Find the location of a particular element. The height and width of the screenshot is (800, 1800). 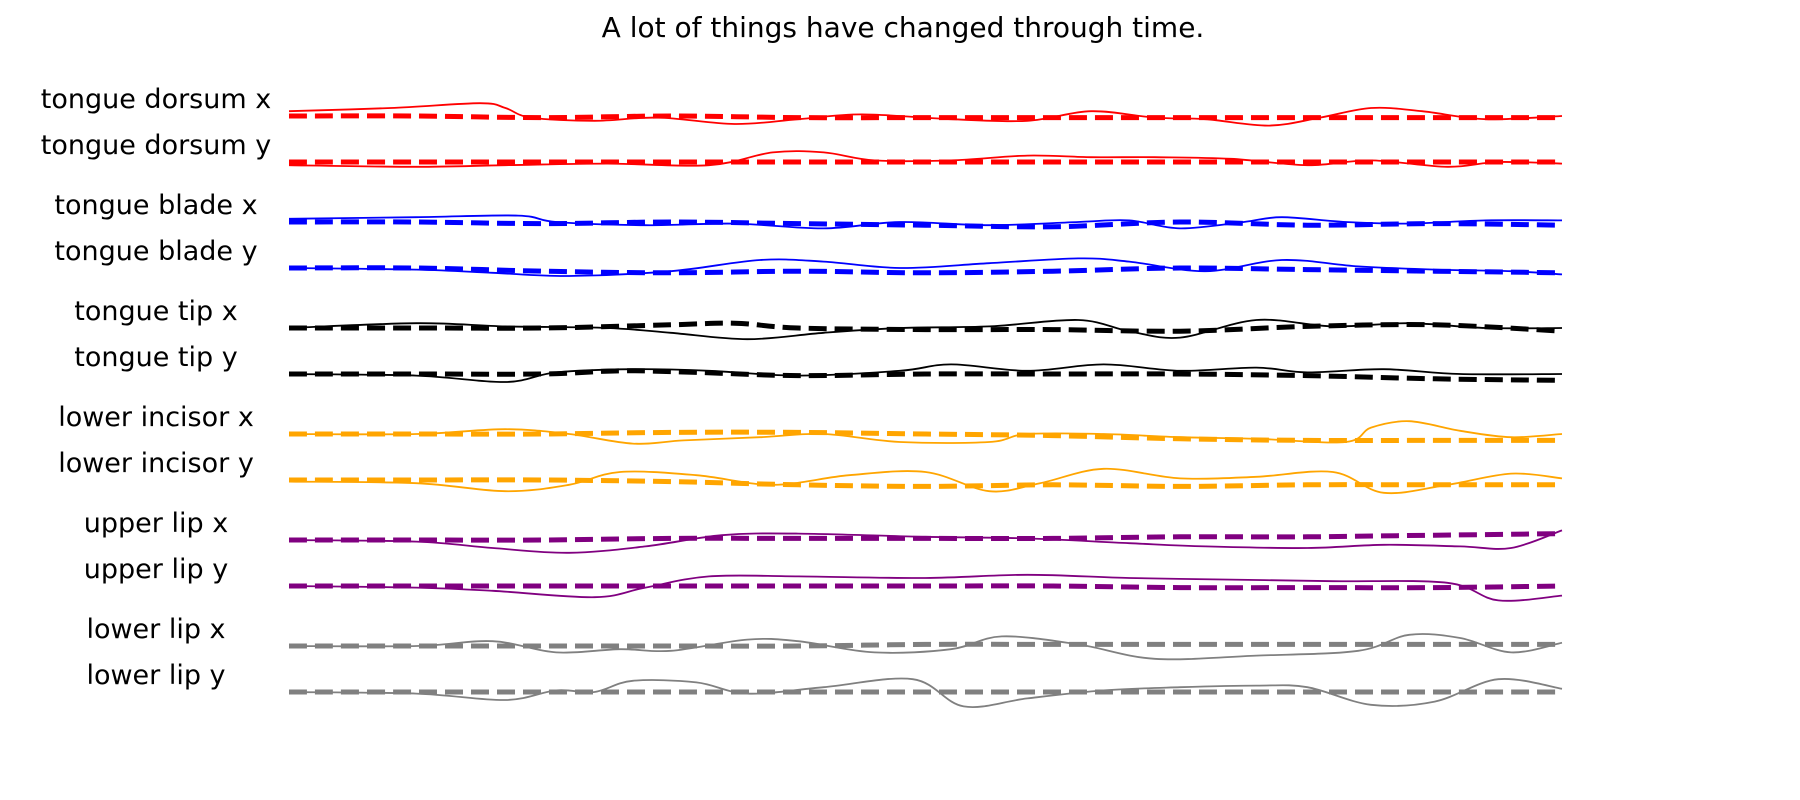

series-solid-lower-lip-y is located at coordinates (925, 692).